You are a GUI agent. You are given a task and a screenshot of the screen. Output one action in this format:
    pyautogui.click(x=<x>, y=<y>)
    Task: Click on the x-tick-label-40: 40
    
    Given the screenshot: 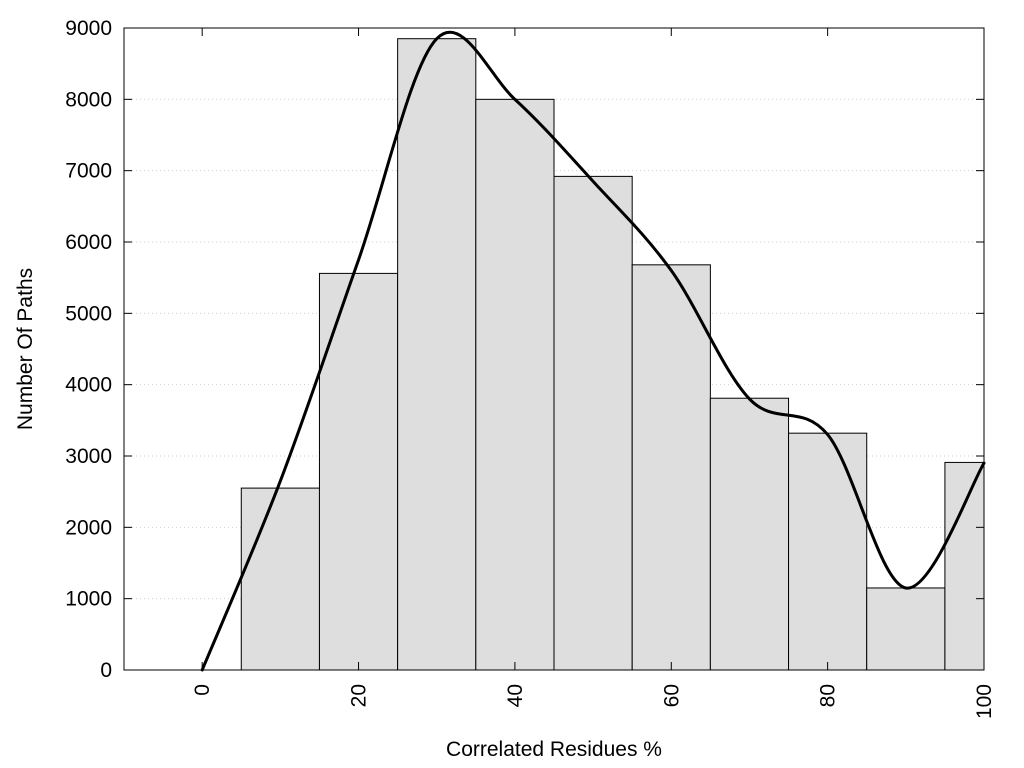 What is the action you would take?
    pyautogui.click(x=515, y=695)
    